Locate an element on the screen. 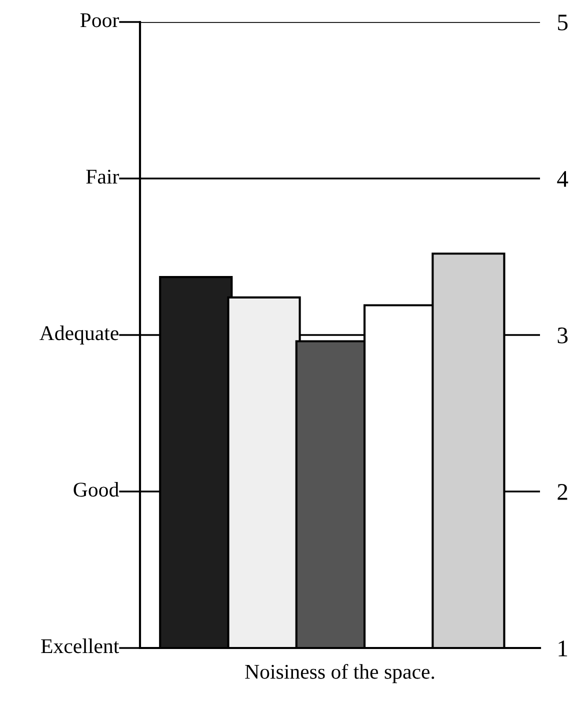 The width and height of the screenshot is (576, 707). x-axis-title: Noisiness of the space. is located at coordinates (339, 674).